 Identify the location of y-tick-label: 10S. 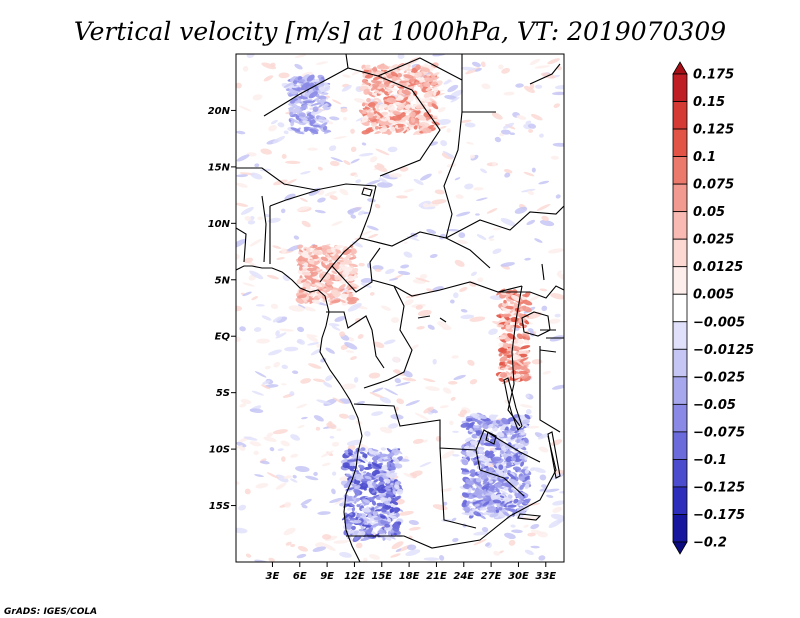
(219, 450).